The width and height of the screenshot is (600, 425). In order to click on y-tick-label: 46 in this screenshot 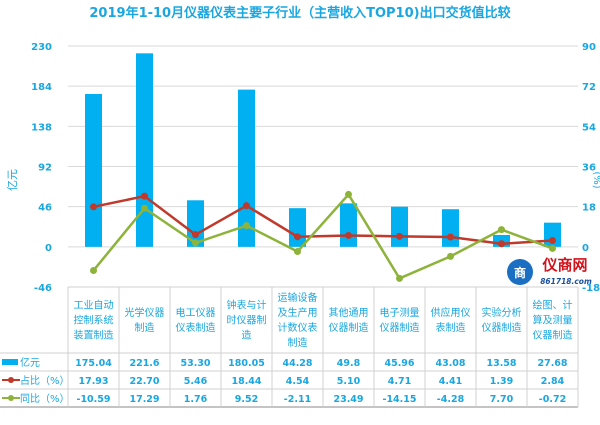, I will do `click(45, 208)`.